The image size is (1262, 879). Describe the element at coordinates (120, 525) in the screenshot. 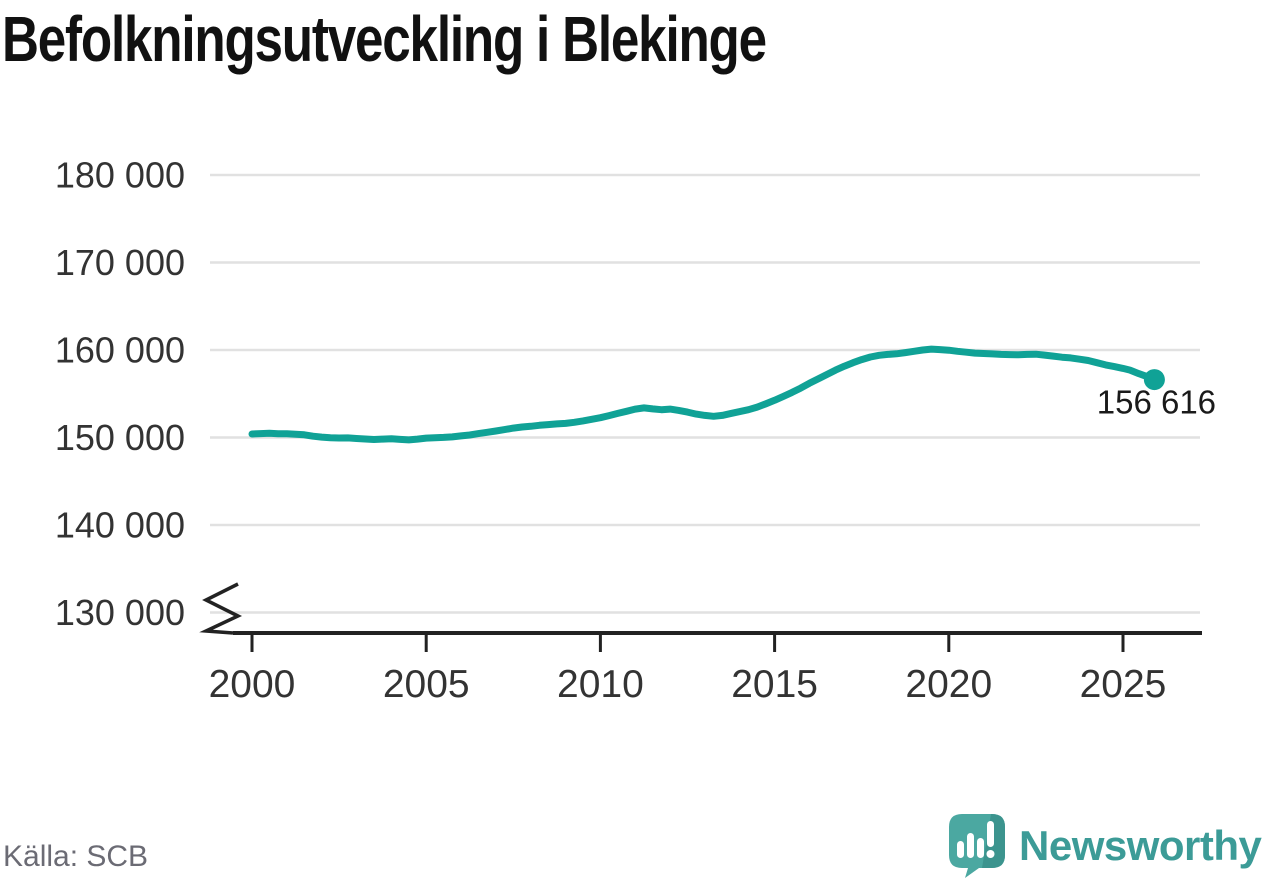

I see `y-tick-label: 140 000` at that location.